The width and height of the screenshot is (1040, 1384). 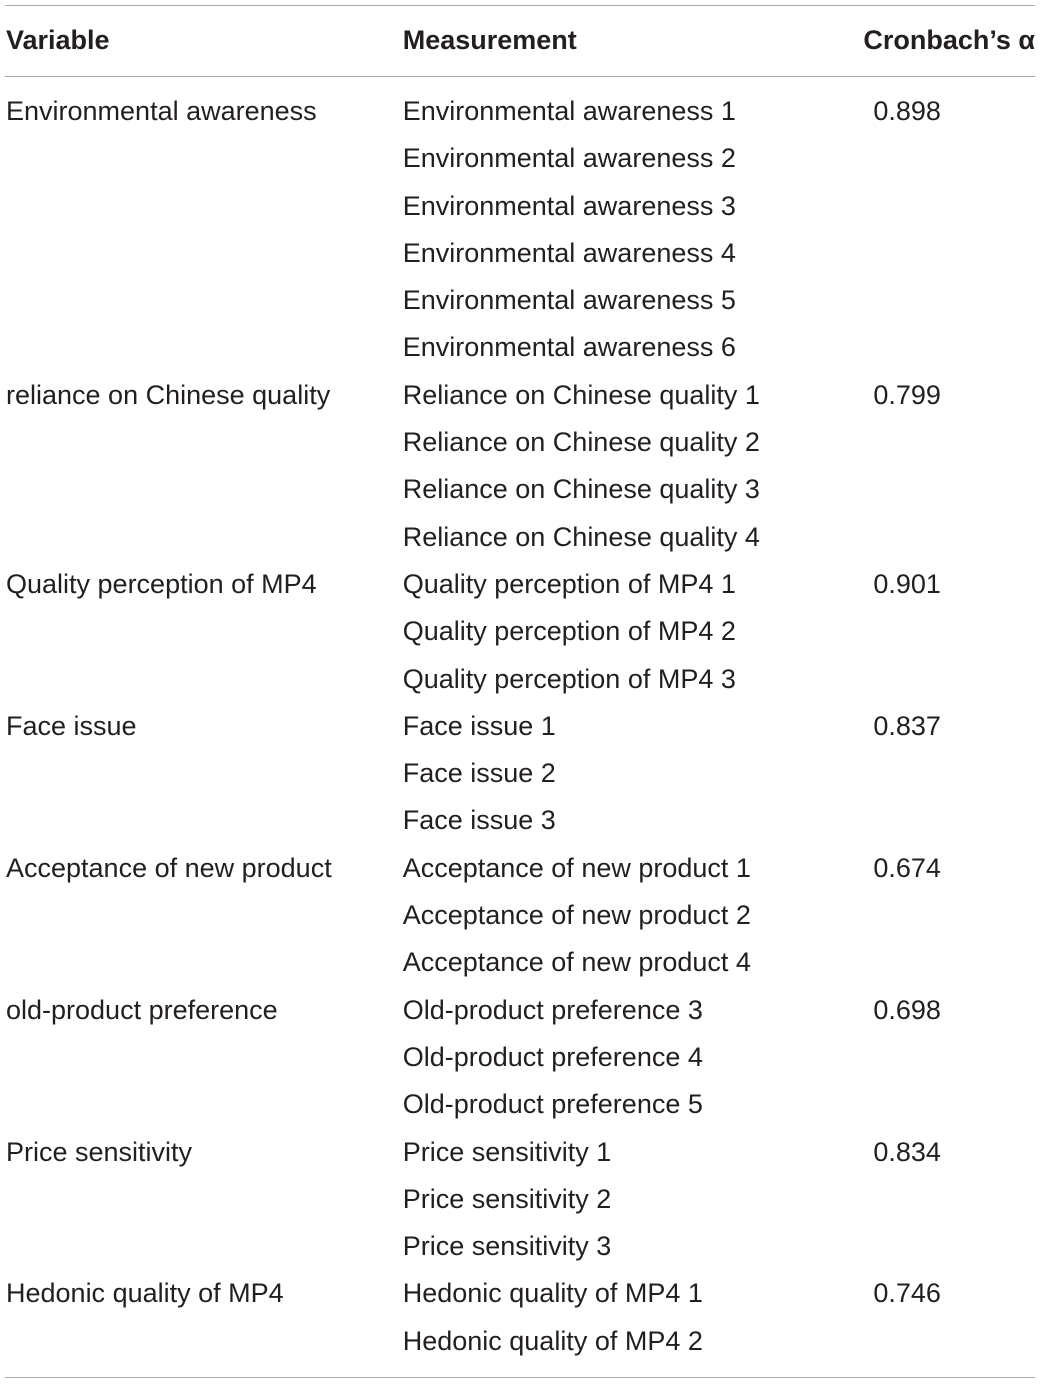 What do you see at coordinates (907, 867) in the screenshot?
I see `alpha-cell: 0.674` at bounding box center [907, 867].